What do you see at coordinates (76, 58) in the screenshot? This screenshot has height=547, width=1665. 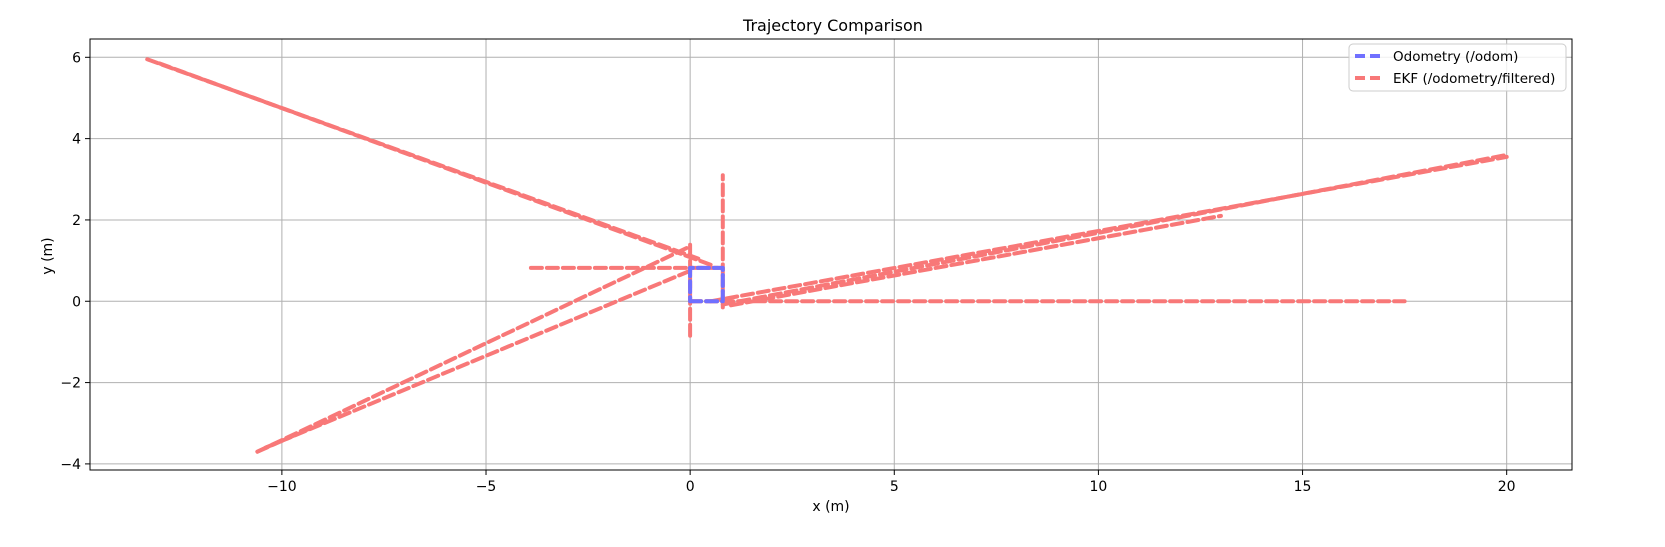 I see `y-tick-label: 6` at bounding box center [76, 58].